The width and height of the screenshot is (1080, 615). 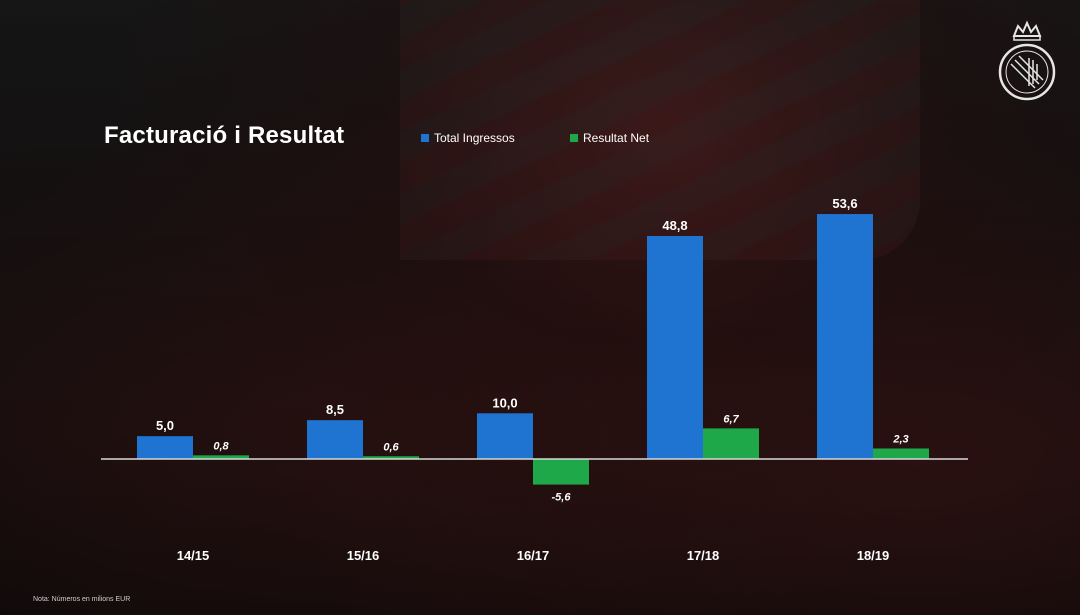 What do you see at coordinates (873, 555) in the screenshot?
I see `x-tick-label-18-19: 18/19` at bounding box center [873, 555].